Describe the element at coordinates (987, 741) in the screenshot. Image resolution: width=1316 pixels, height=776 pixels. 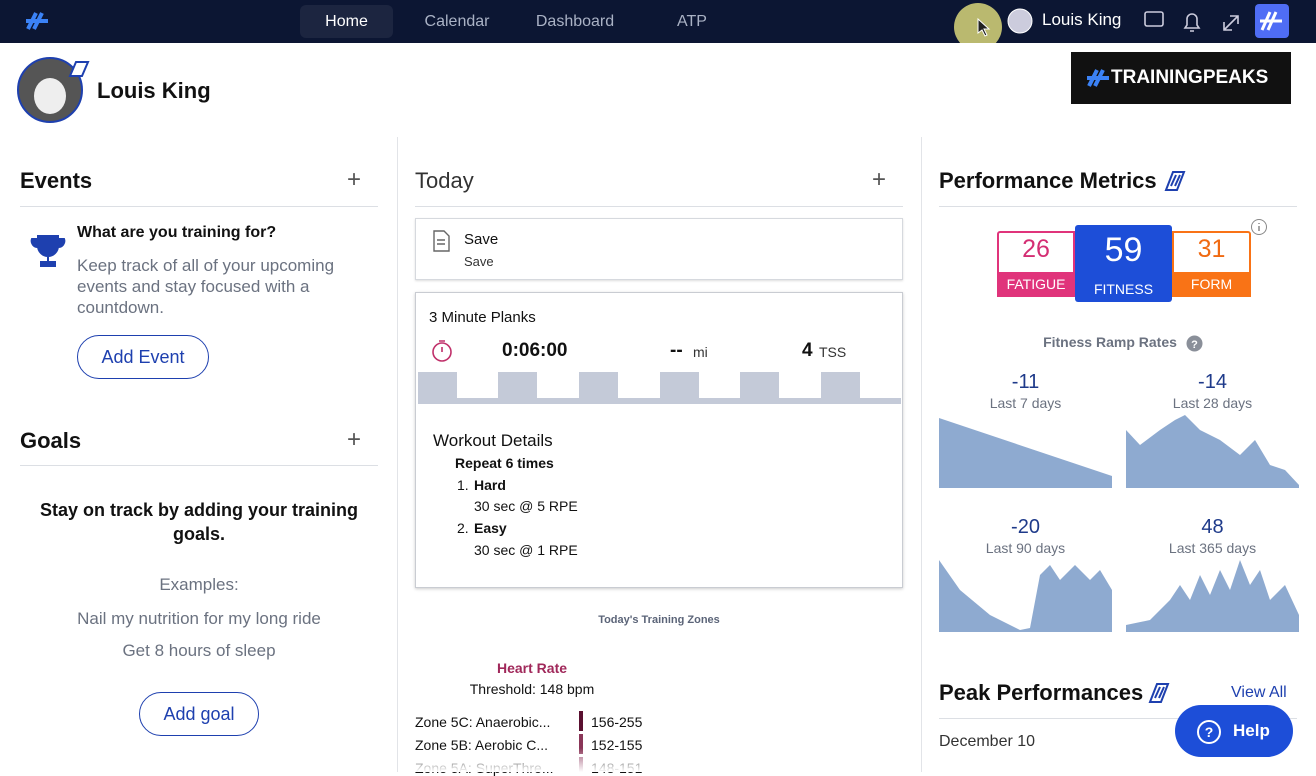
I see `peak-date: December 10` at that location.